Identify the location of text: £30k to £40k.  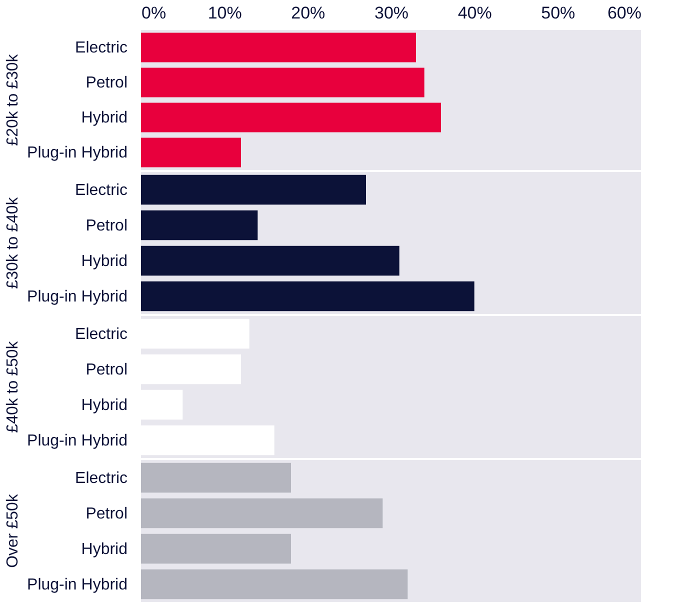
(13, 242).